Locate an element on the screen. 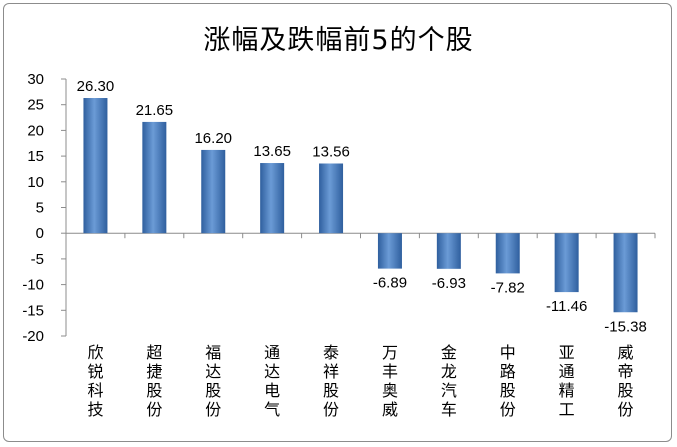 Image resolution: width=677 pixels, height=447 pixels. chart-title: 涨幅及跌幅前5的个股 is located at coordinates (338, 40).